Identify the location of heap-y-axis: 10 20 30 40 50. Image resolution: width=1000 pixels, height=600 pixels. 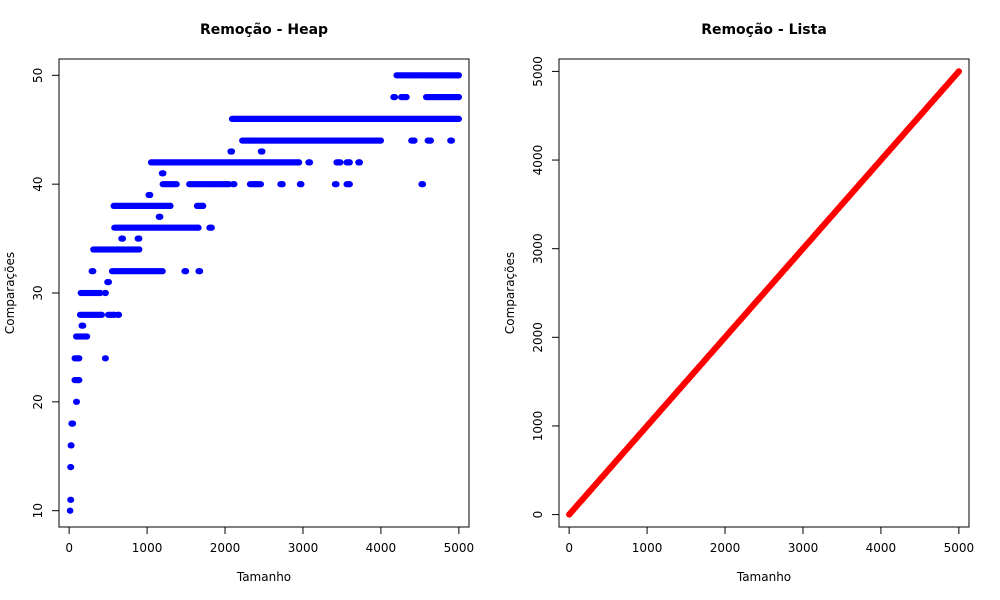
(45, 293).